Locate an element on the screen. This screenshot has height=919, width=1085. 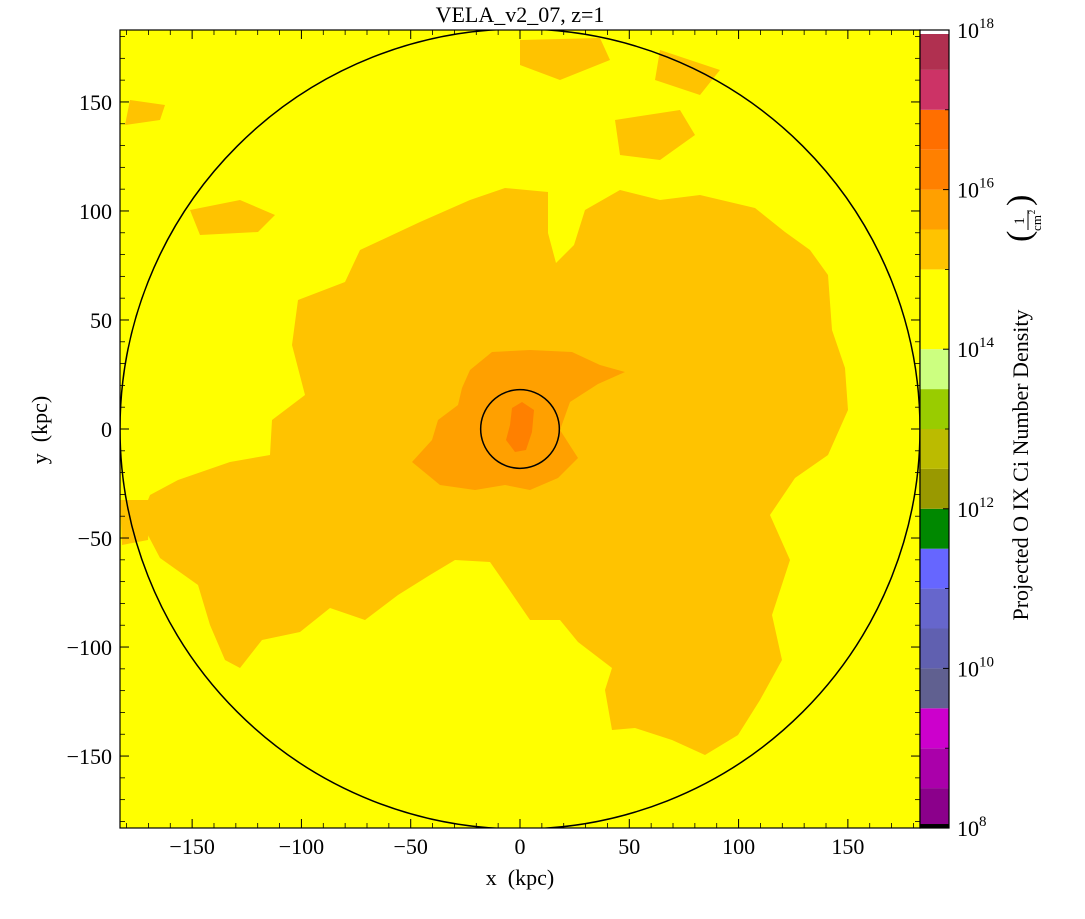
y-tick-label: 100 is located at coordinates (95, 211).